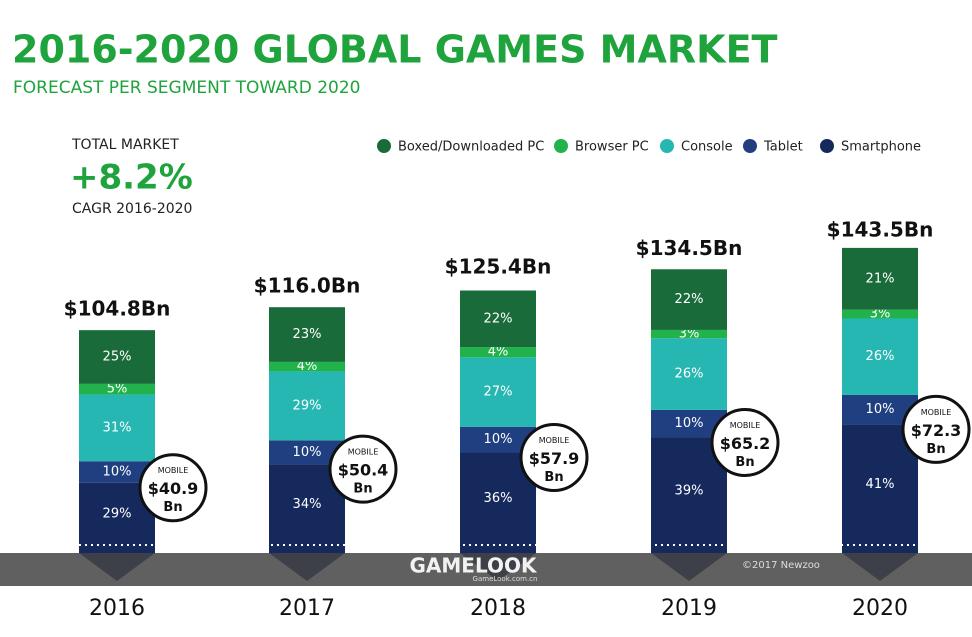 This screenshot has width=972, height=637. Describe the element at coordinates (307, 286) in the screenshot. I see `total-label: $116.0Bn` at that location.